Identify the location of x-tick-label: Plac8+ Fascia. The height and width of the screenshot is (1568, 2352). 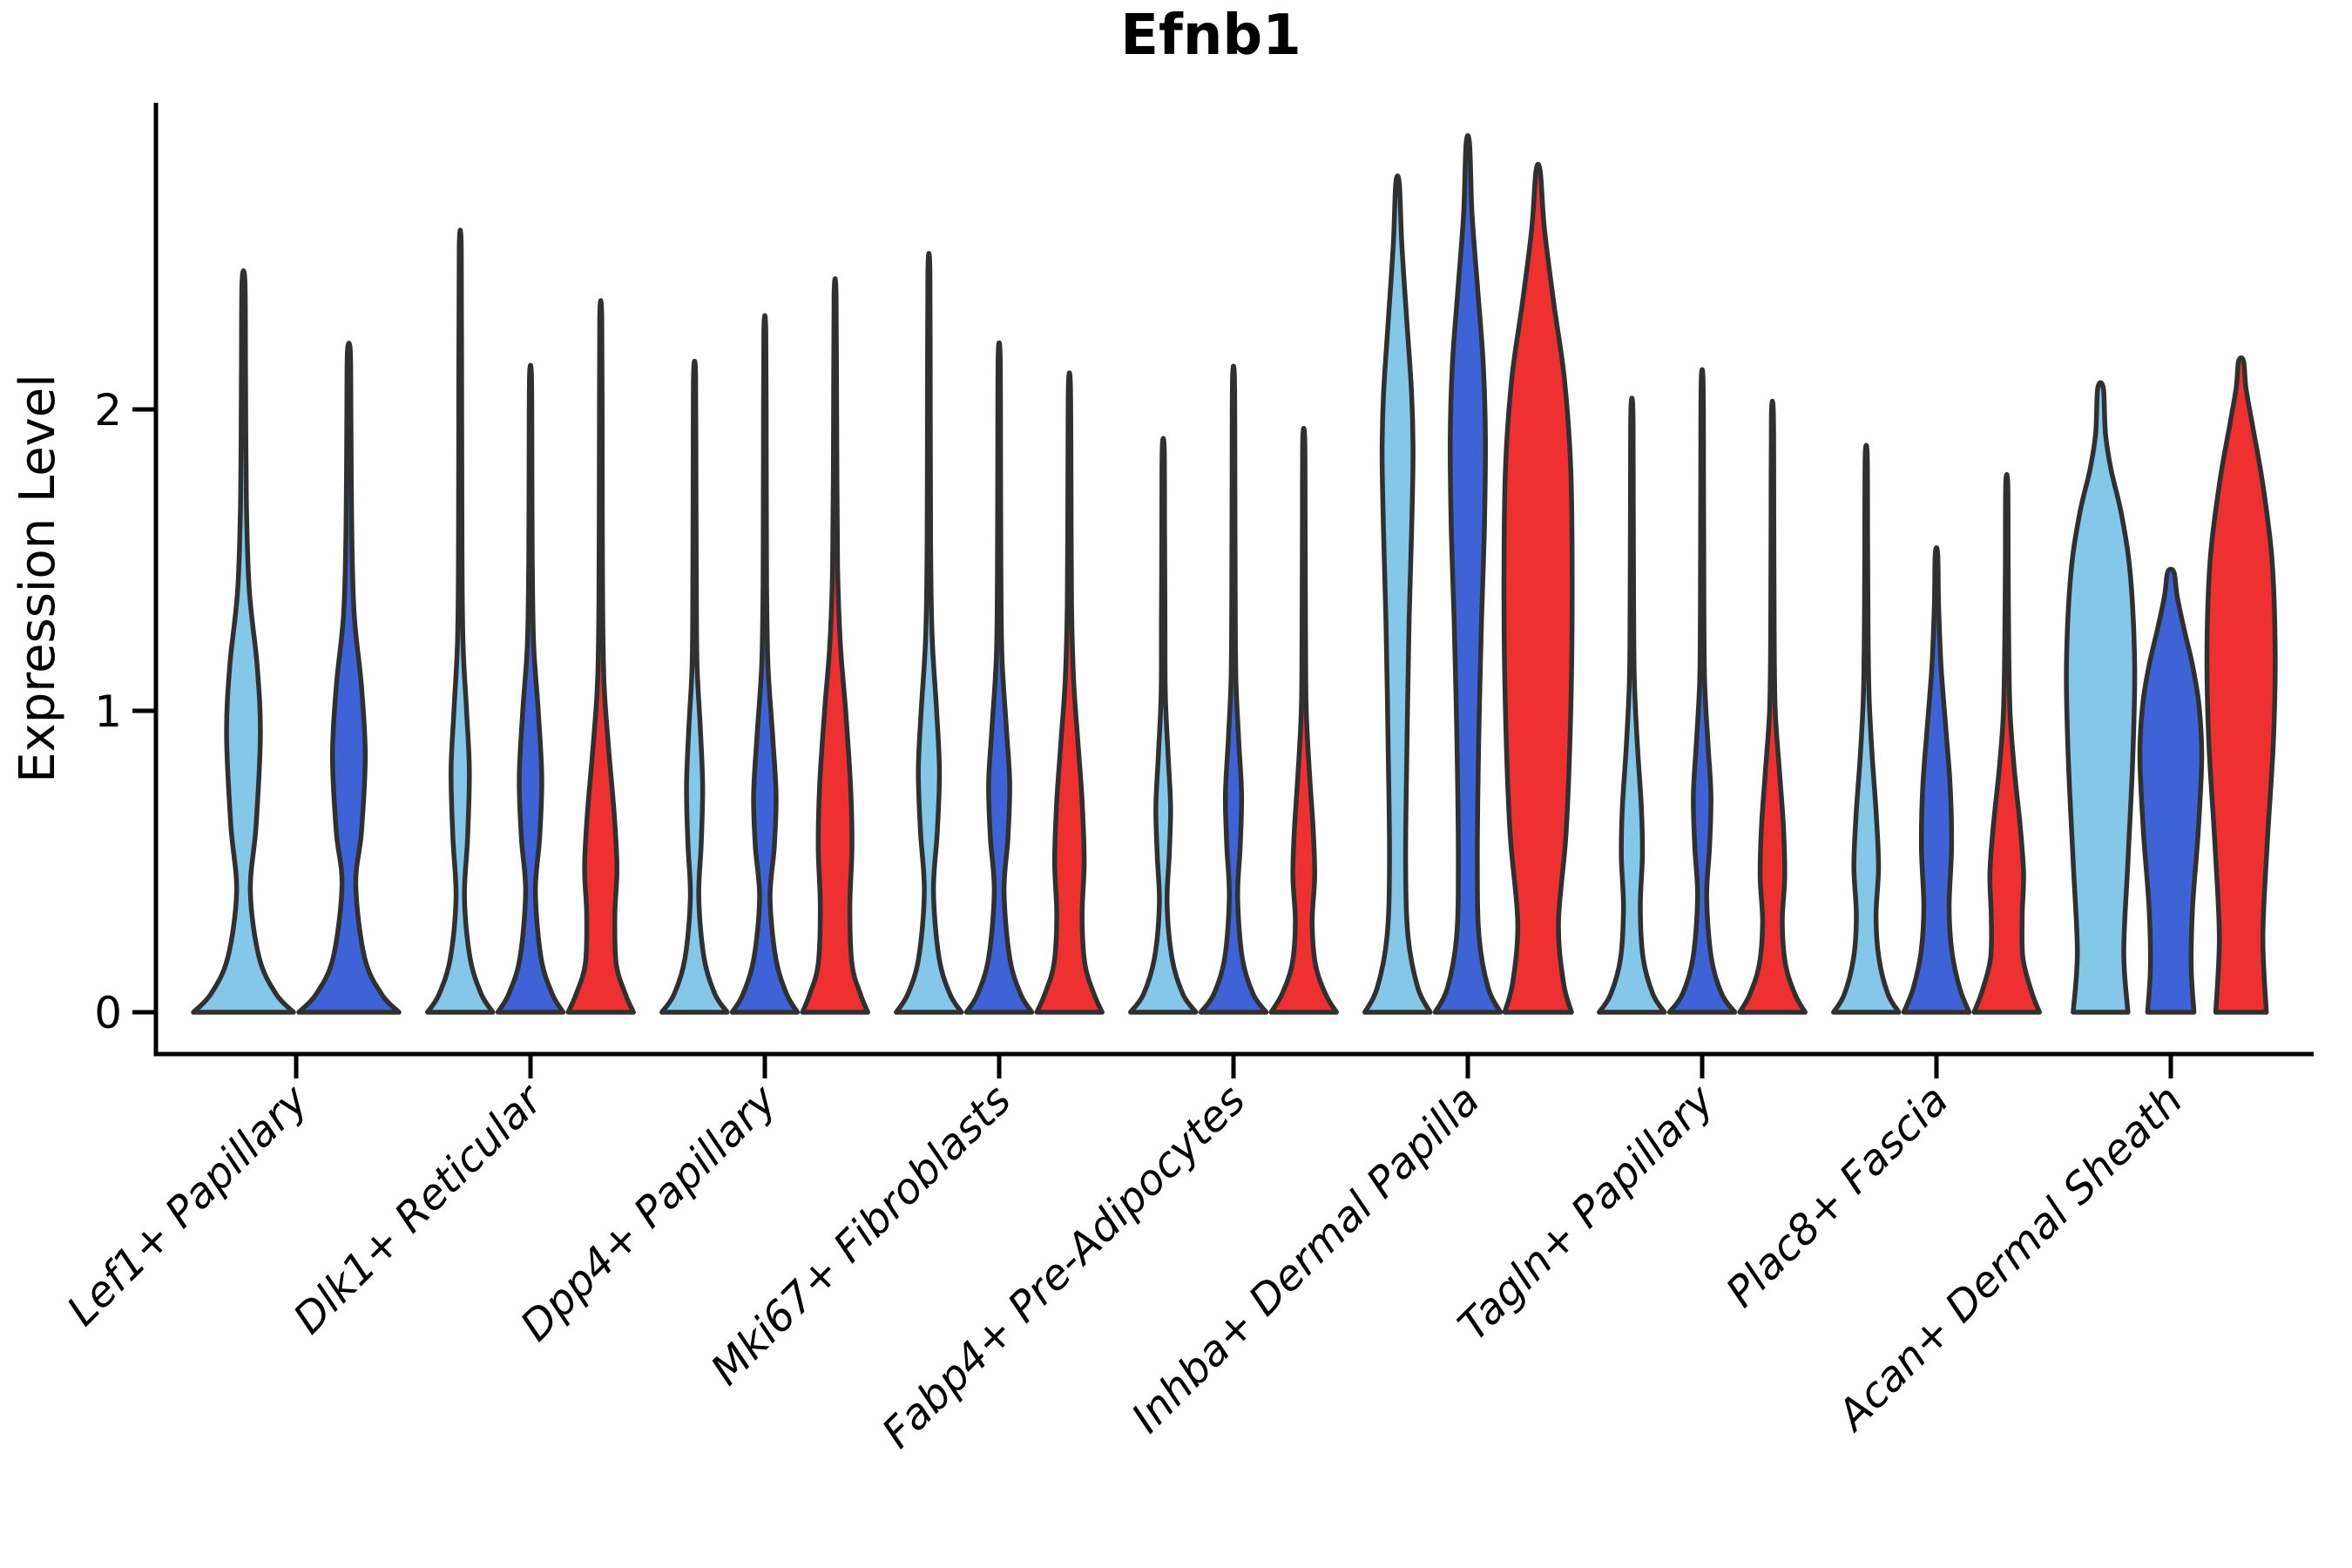
(1837, 1196).